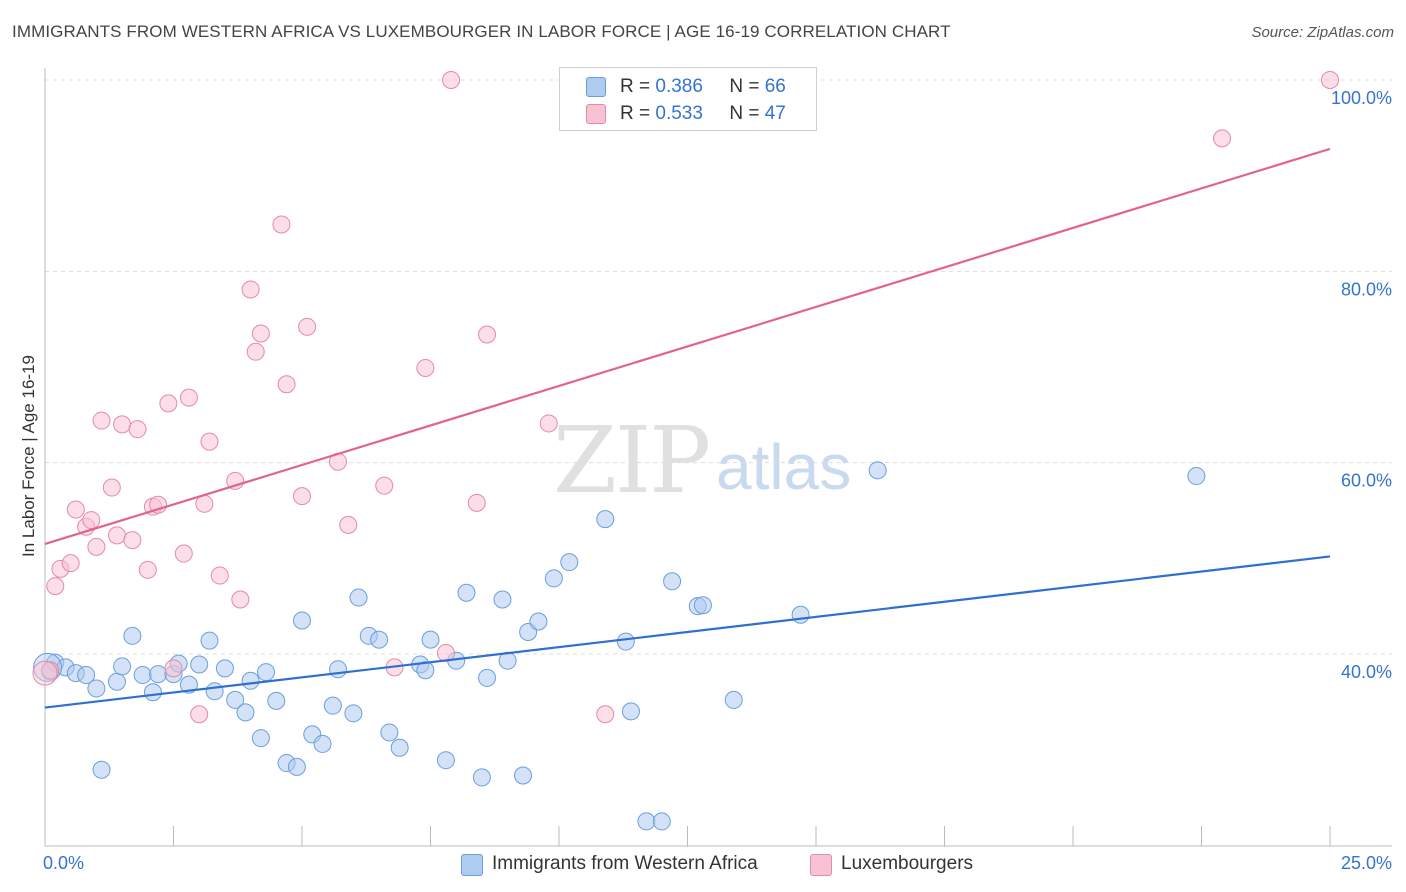 The image size is (1406, 892). I want to click on legend-n-label: N =, so click(744, 86).